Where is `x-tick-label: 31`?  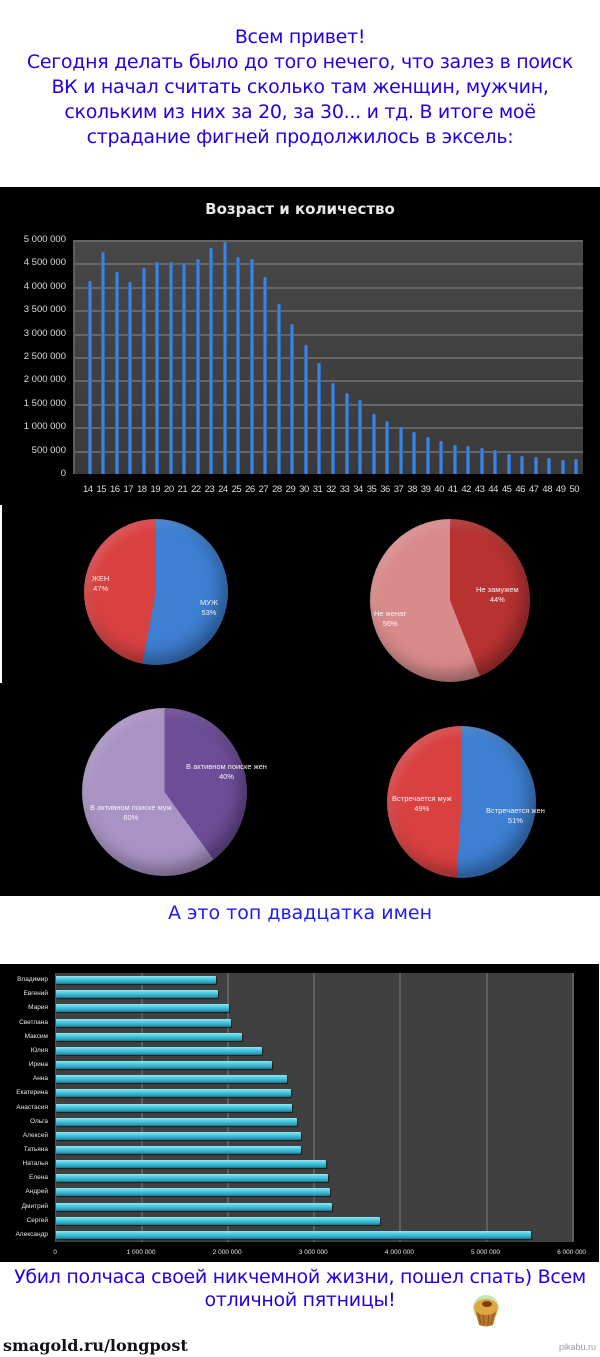 x-tick-label: 31 is located at coordinates (317, 489).